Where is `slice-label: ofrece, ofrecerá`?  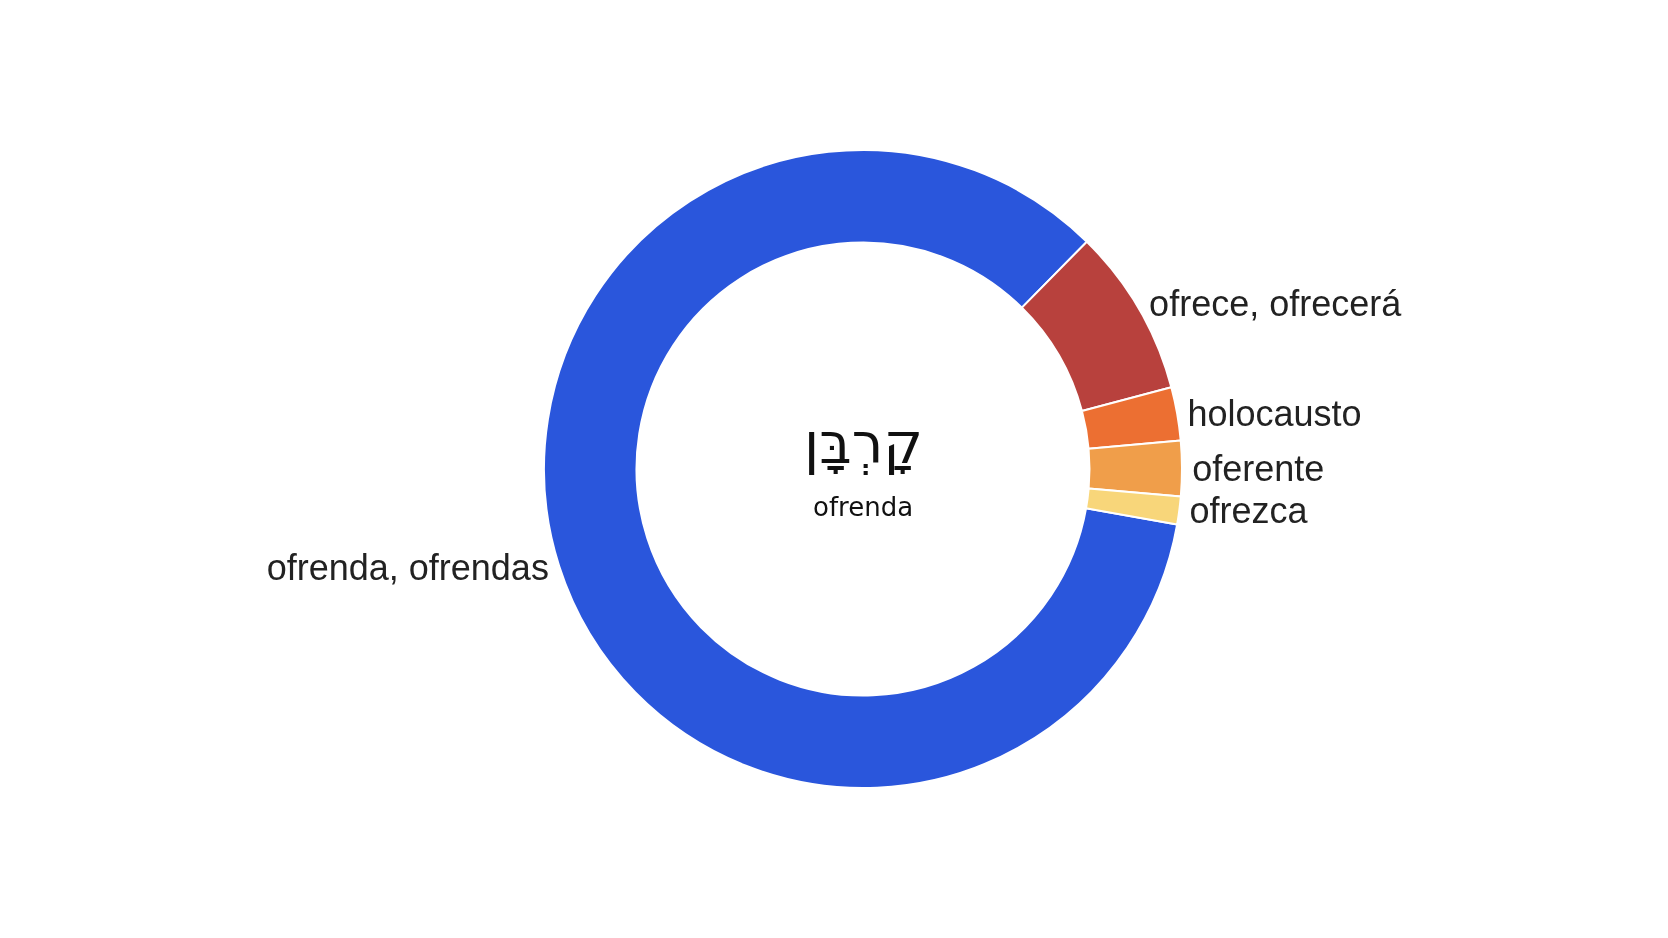 slice-label: ofrece, ofrecerá is located at coordinates (1276, 304).